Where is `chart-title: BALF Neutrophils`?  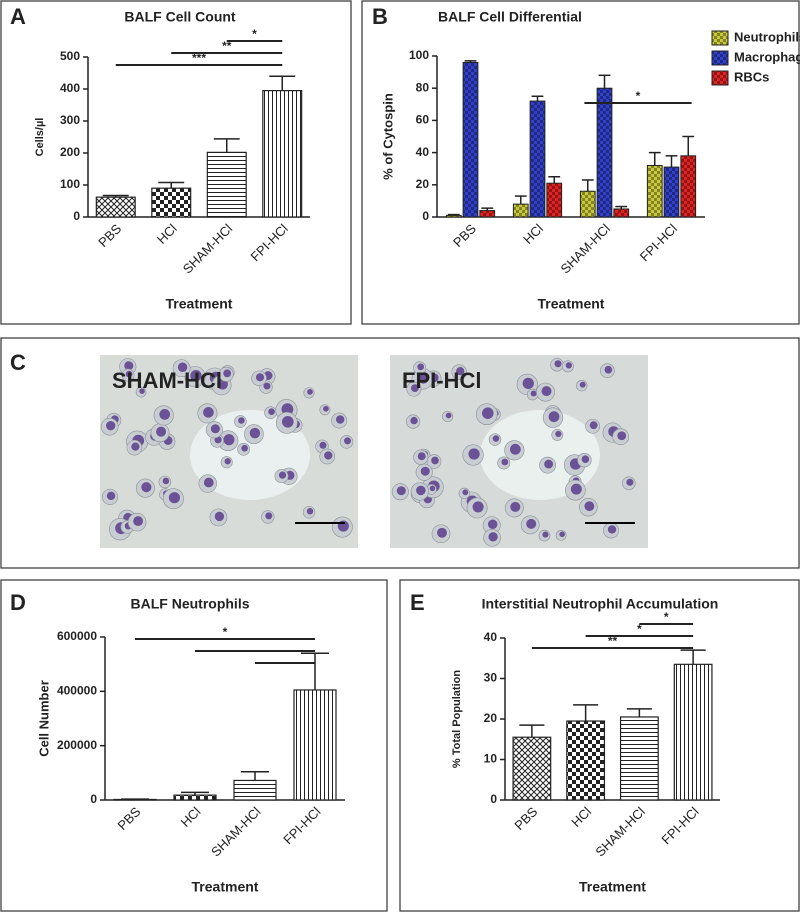
chart-title: BALF Neutrophils is located at coordinates (190, 604).